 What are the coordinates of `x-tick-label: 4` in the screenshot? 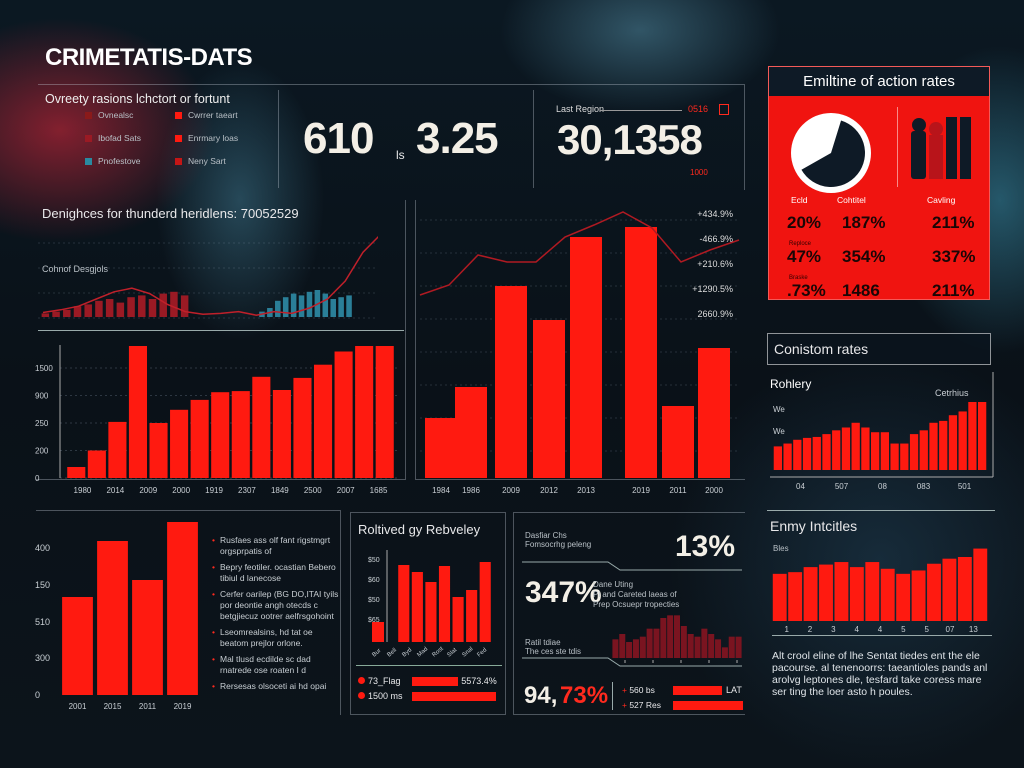 It's located at (856, 629).